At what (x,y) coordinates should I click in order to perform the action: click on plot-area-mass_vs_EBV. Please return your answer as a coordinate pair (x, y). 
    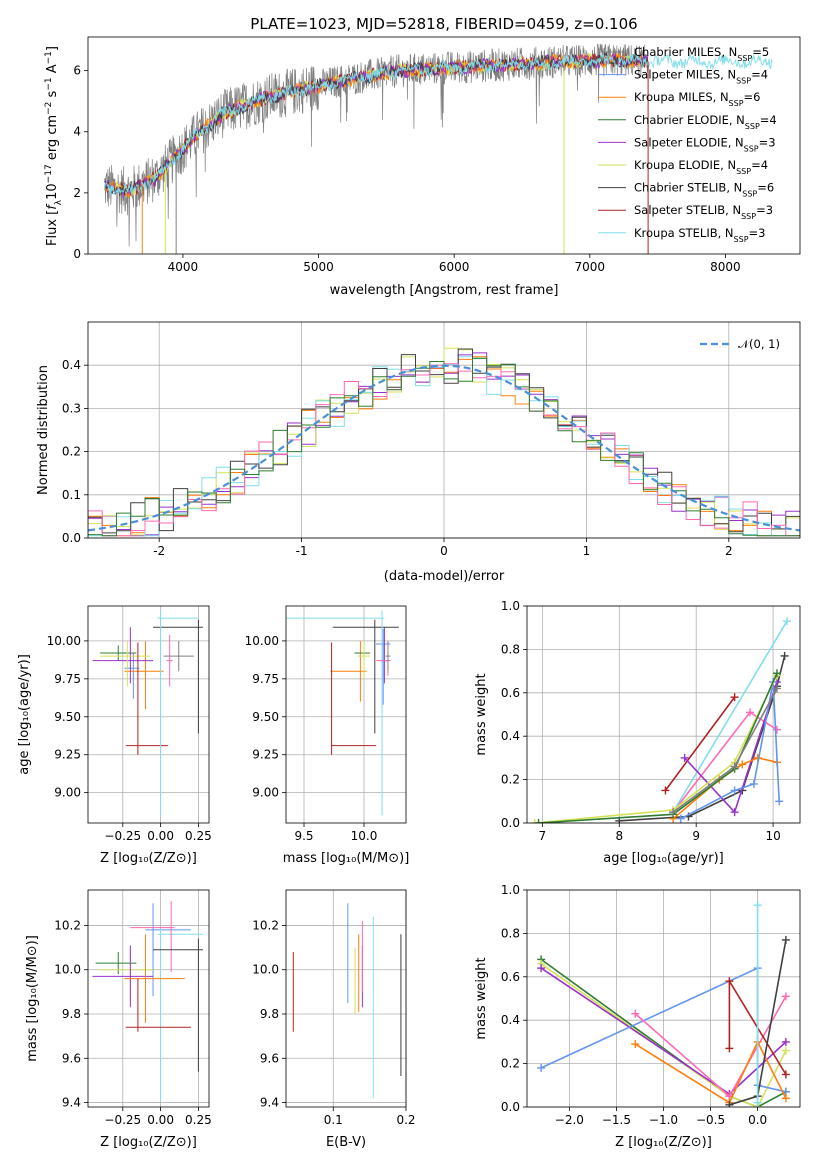
    Looking at the image, I should click on (347, 1001).